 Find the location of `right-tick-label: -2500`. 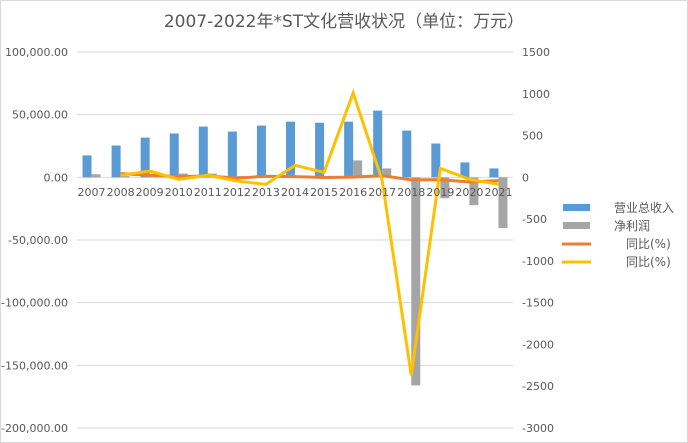

right-tick-label: -2500 is located at coordinates (538, 386).